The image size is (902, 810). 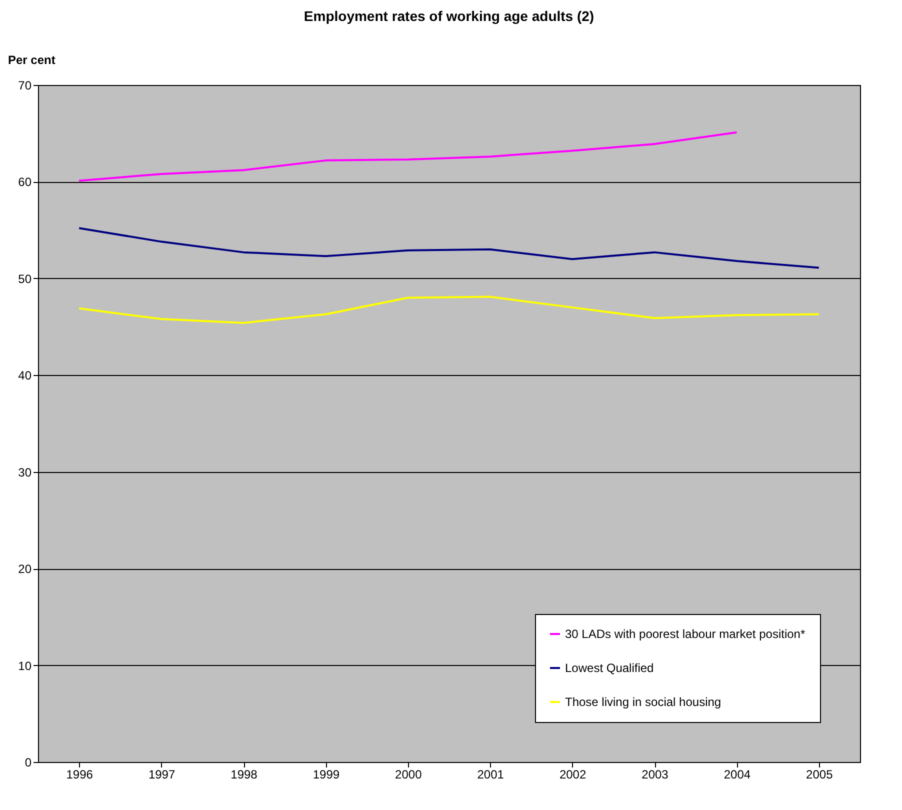 What do you see at coordinates (25, 182) in the screenshot?
I see `y-tick-label: 60` at bounding box center [25, 182].